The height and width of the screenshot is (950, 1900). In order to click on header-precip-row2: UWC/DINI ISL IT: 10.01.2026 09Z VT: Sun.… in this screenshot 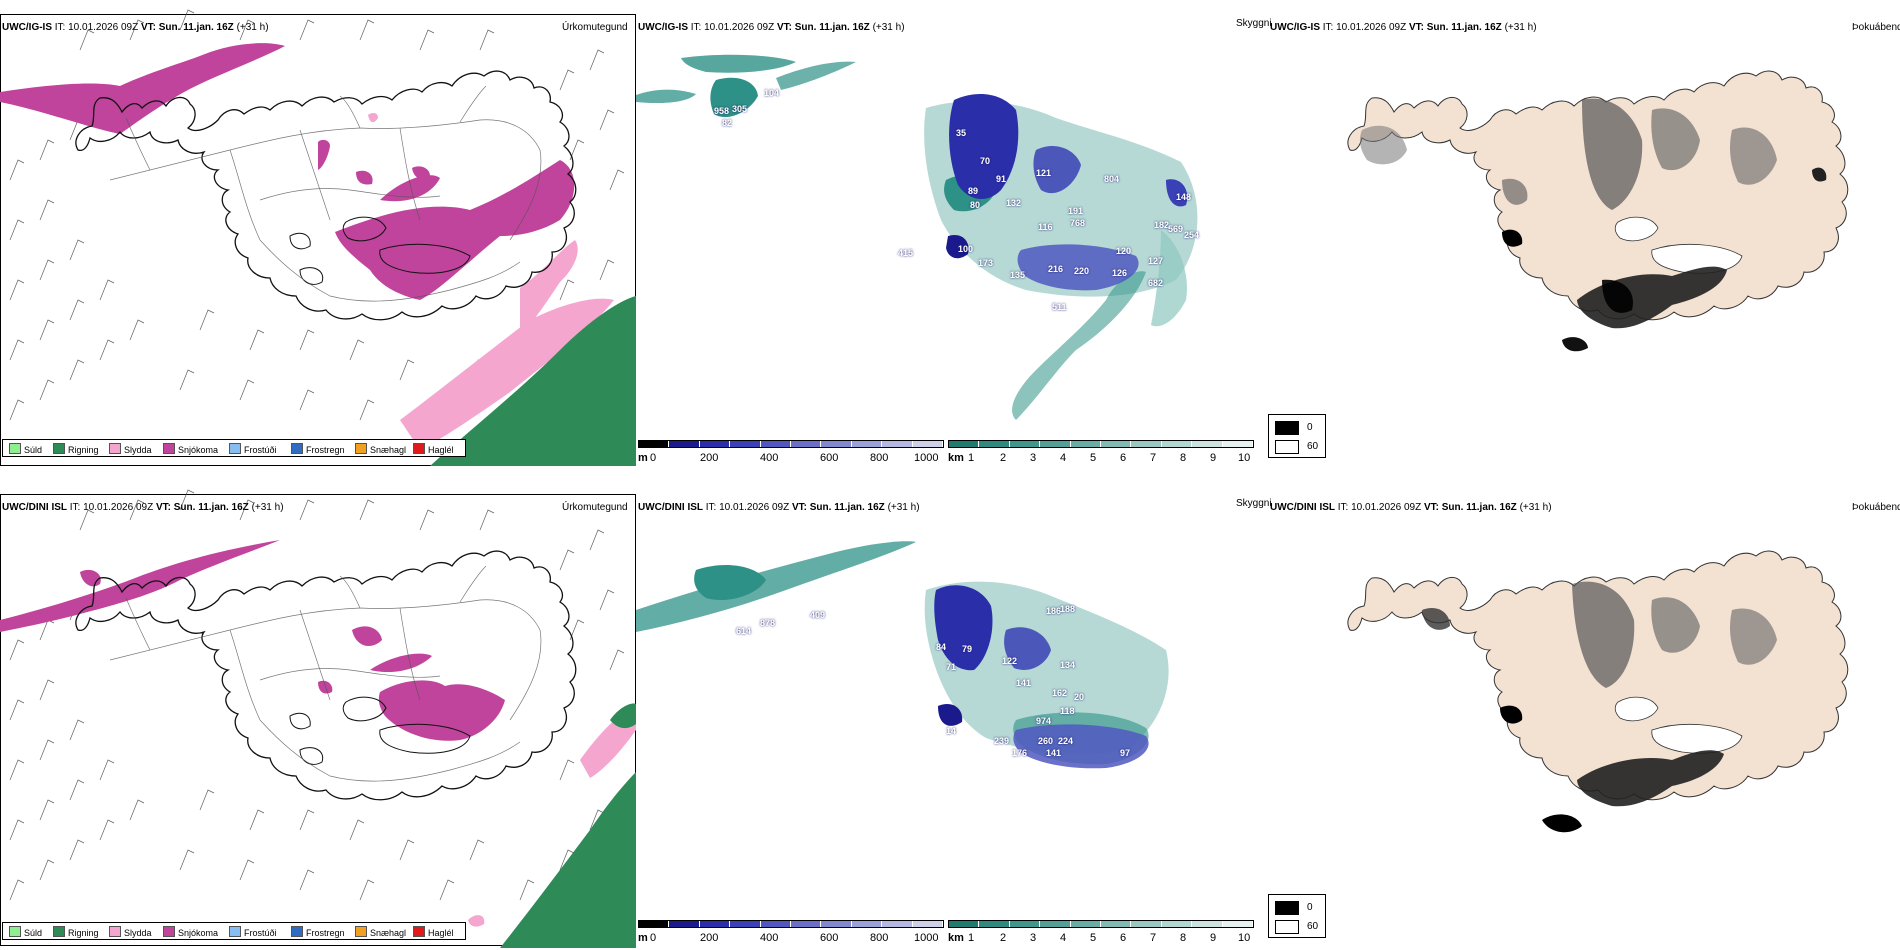, I will do `click(143, 507)`.